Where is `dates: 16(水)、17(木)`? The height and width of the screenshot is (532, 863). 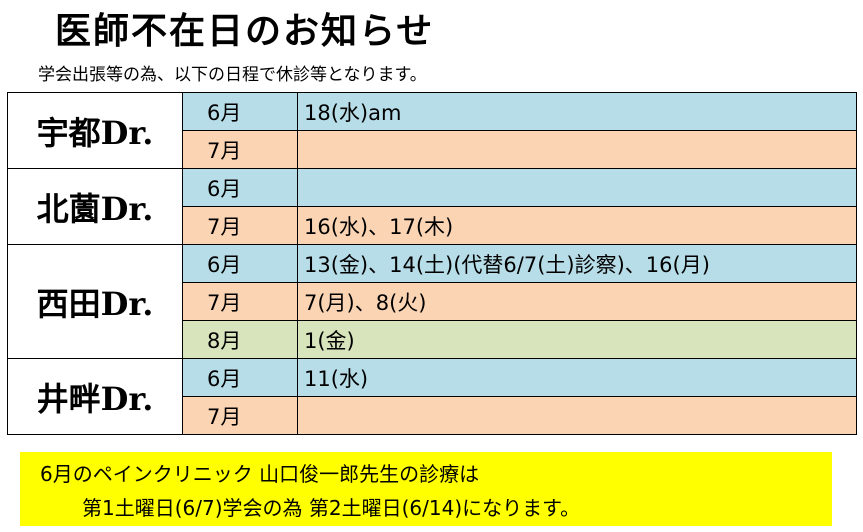
dates: 16(水)、17(木) is located at coordinates (577, 225).